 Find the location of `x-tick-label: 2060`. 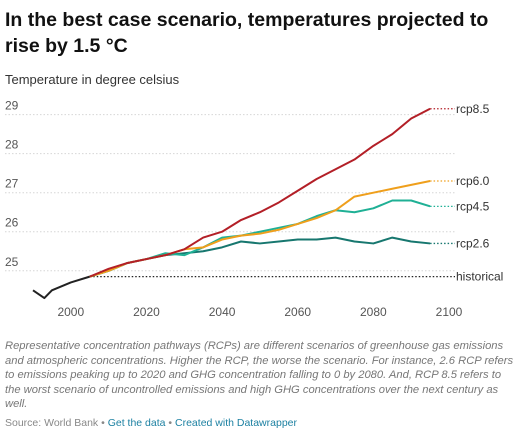

x-tick-label: 2060 is located at coordinates (297, 312).